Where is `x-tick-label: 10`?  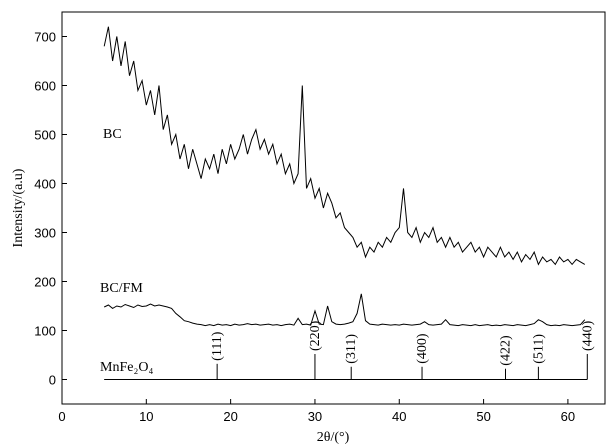 x-tick-label: 10 is located at coordinates (146, 416).